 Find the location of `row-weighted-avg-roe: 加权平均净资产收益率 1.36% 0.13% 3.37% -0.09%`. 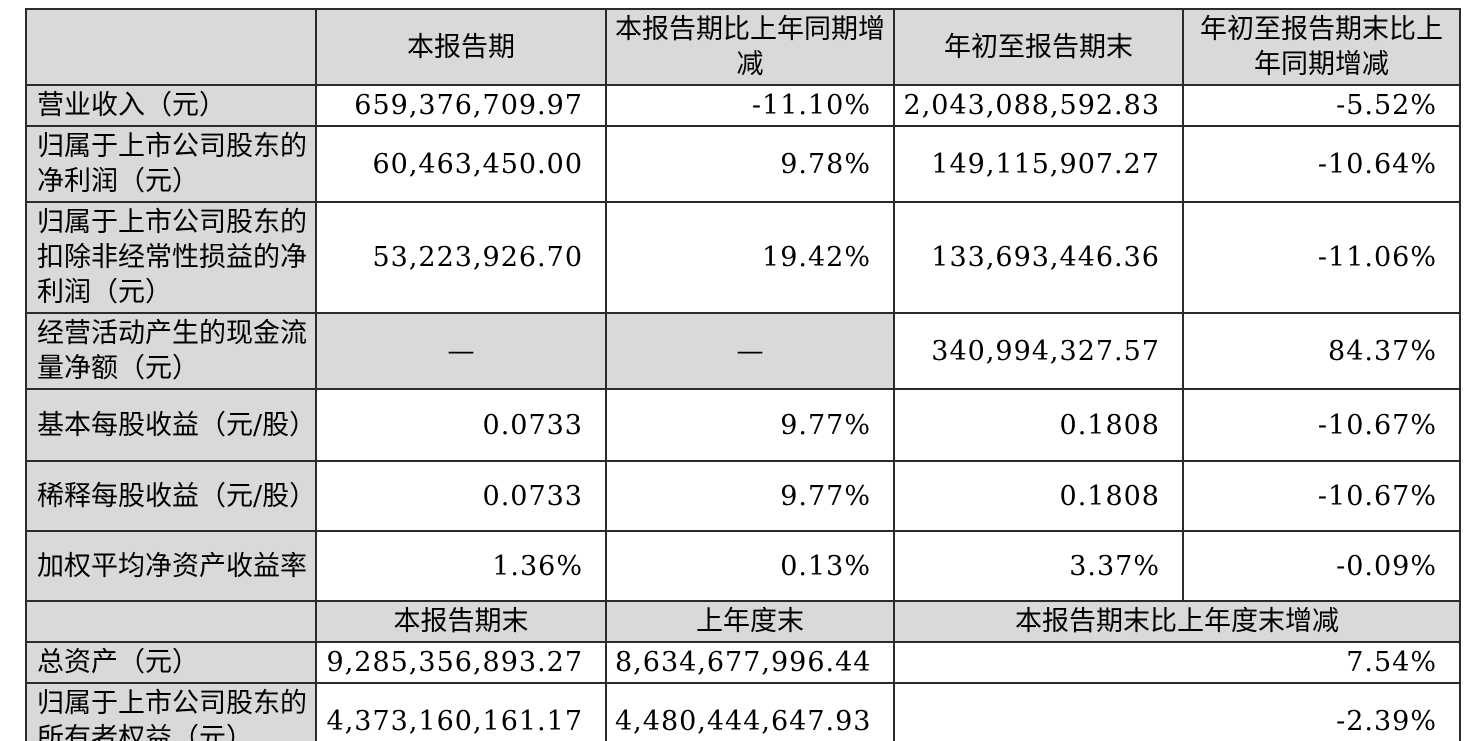

row-weighted-avg-roe: 加权平均净资产收益率 1.36% 0.13% 3.37% -0.09% is located at coordinates (743, 566).